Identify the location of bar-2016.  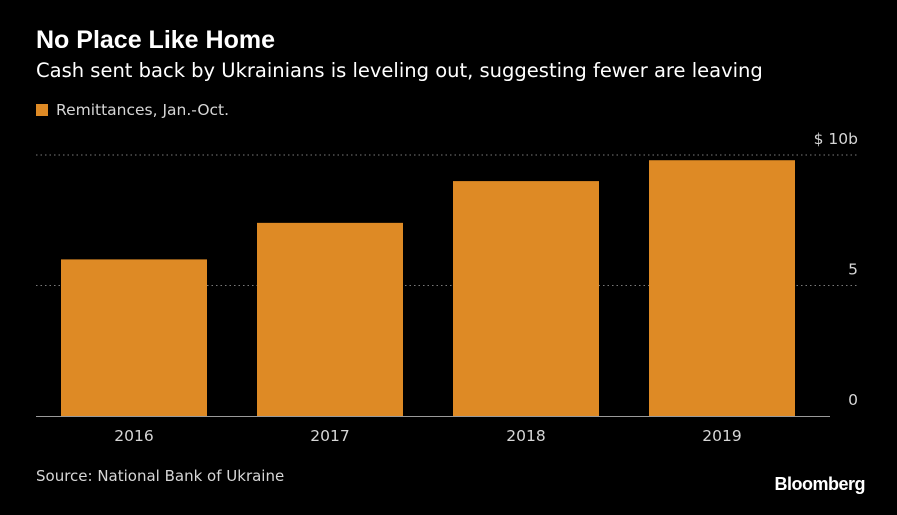
(134, 337).